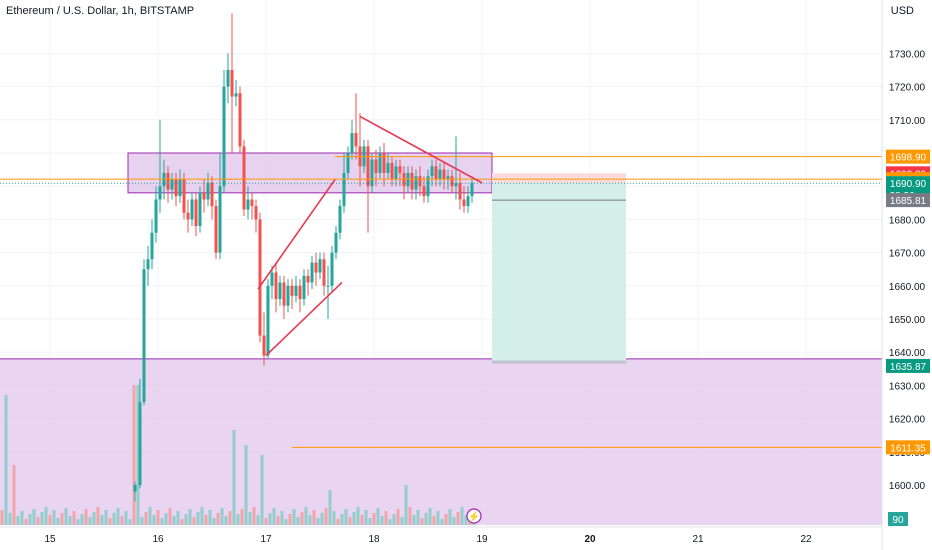 The width and height of the screenshot is (932, 550). I want to click on price-badge-label: 1698.90, so click(908, 158).